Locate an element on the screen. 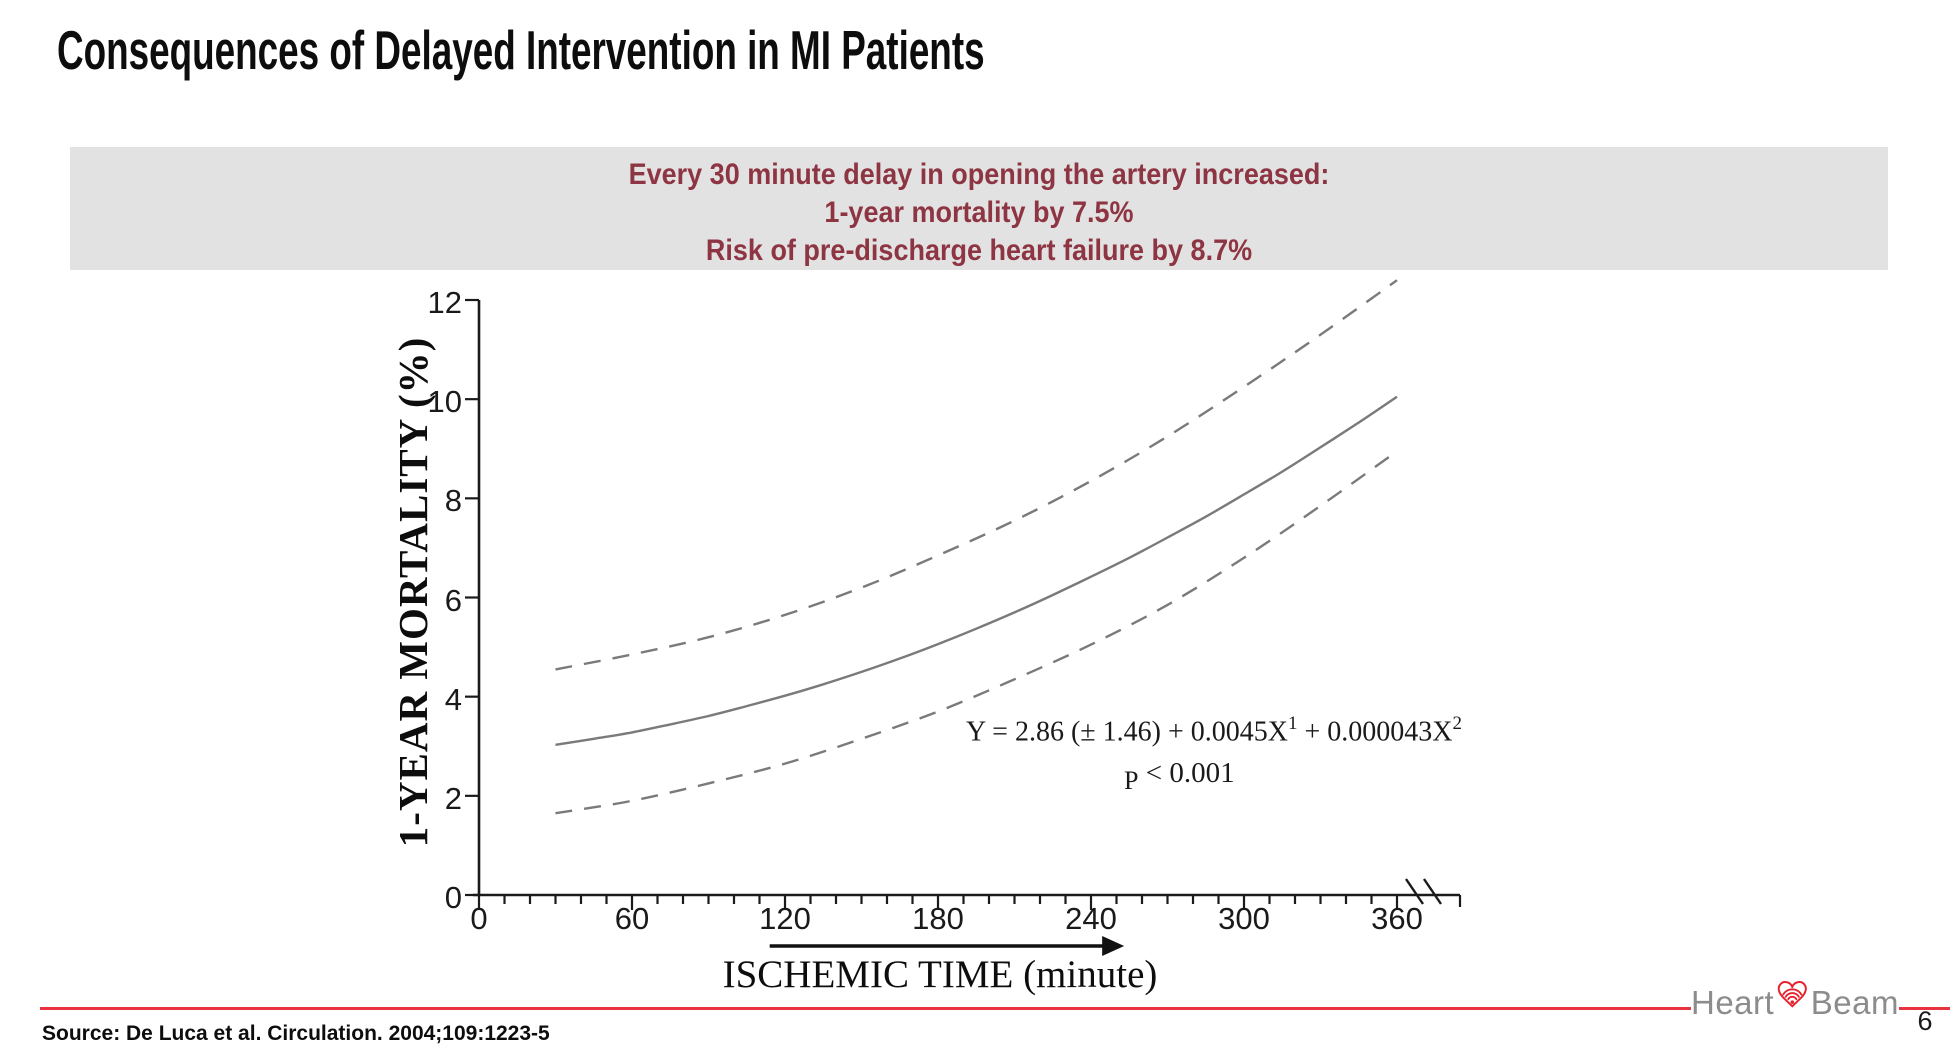 This screenshot has height=1048, width=1950. x-tick-label: 360 is located at coordinates (1397, 918).